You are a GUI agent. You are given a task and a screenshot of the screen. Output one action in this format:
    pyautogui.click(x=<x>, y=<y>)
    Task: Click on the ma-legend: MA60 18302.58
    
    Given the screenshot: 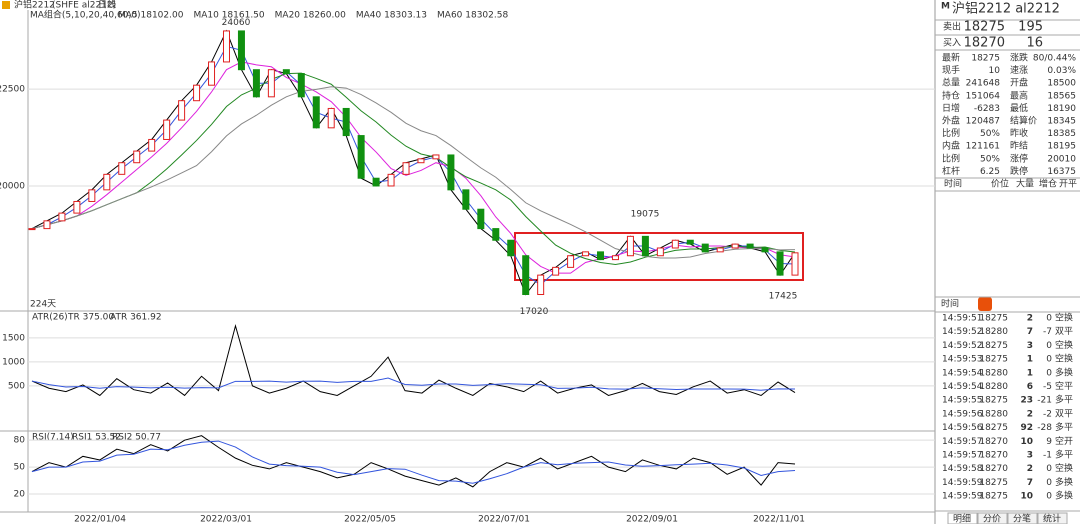 What is the action you would take?
    pyautogui.click(x=472, y=16)
    